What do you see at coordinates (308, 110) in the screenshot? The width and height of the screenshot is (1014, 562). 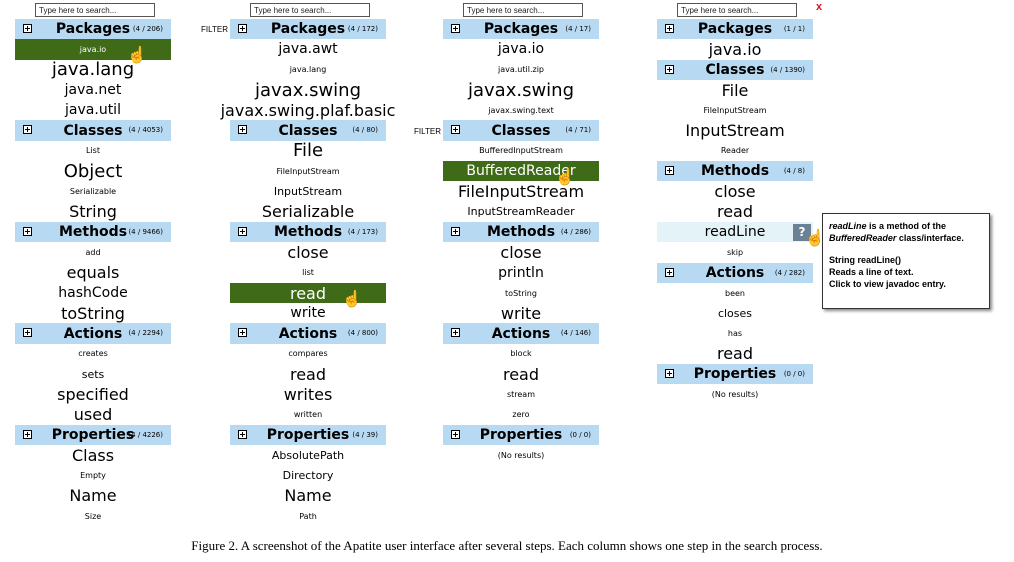 I see `result-item: javax.swing.plaf.basic` at bounding box center [308, 110].